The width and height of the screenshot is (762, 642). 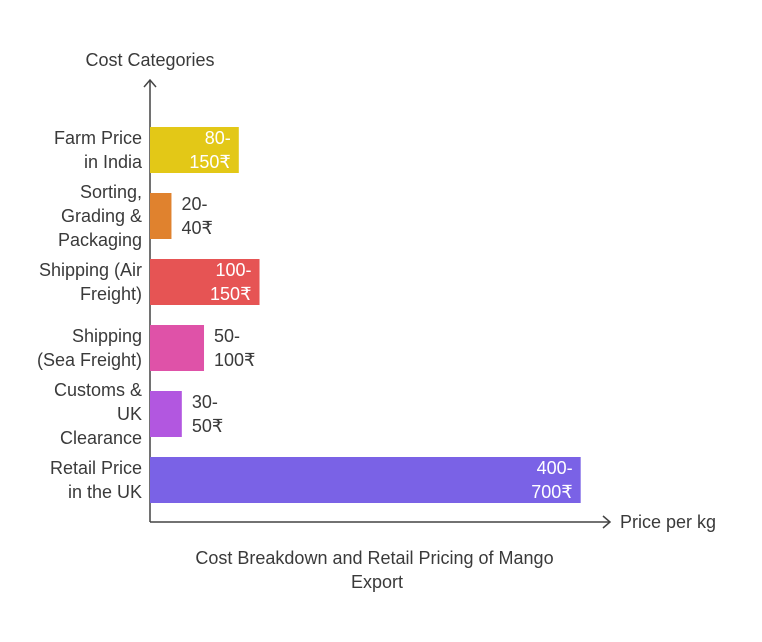 What do you see at coordinates (111, 192) in the screenshot?
I see `category-label-line: Sorting,` at bounding box center [111, 192].